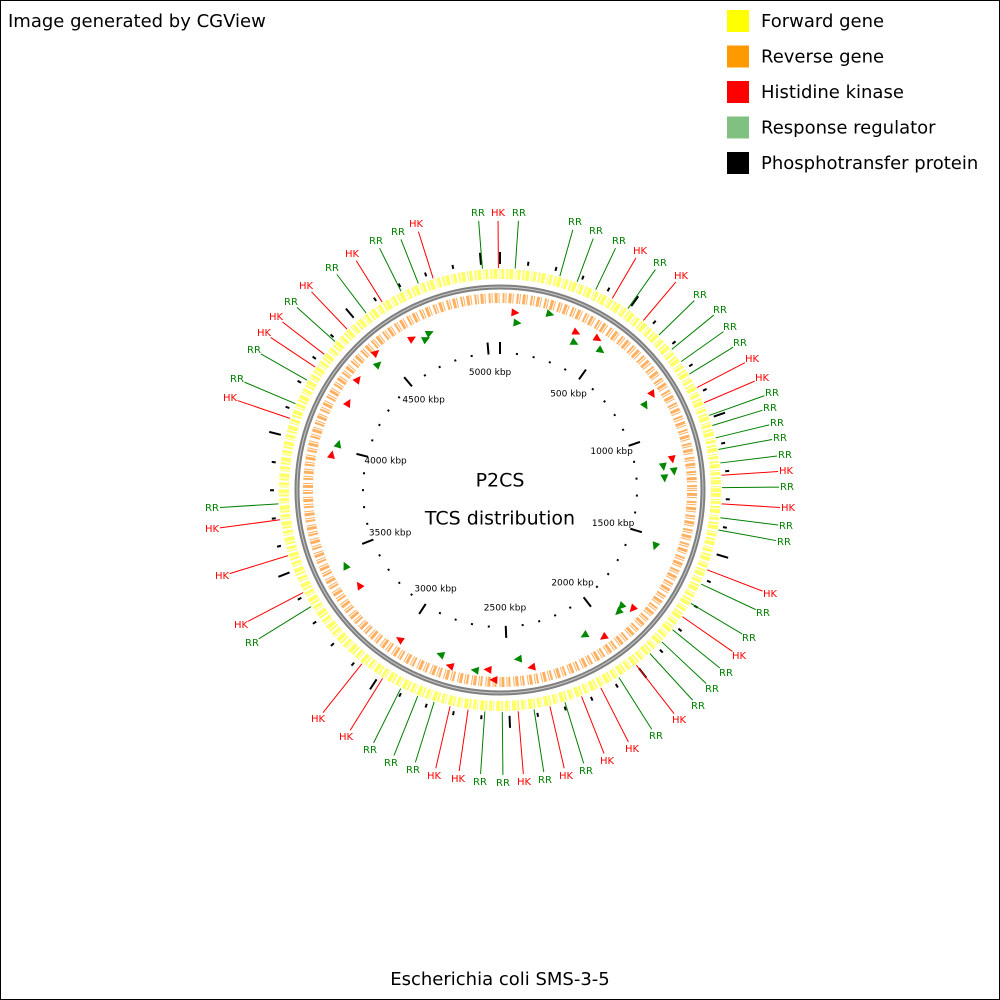 This screenshot has height=1000, width=1000. Describe the element at coordinates (611, 452) in the screenshot. I see `scale-label: 1000 kbp` at that location.